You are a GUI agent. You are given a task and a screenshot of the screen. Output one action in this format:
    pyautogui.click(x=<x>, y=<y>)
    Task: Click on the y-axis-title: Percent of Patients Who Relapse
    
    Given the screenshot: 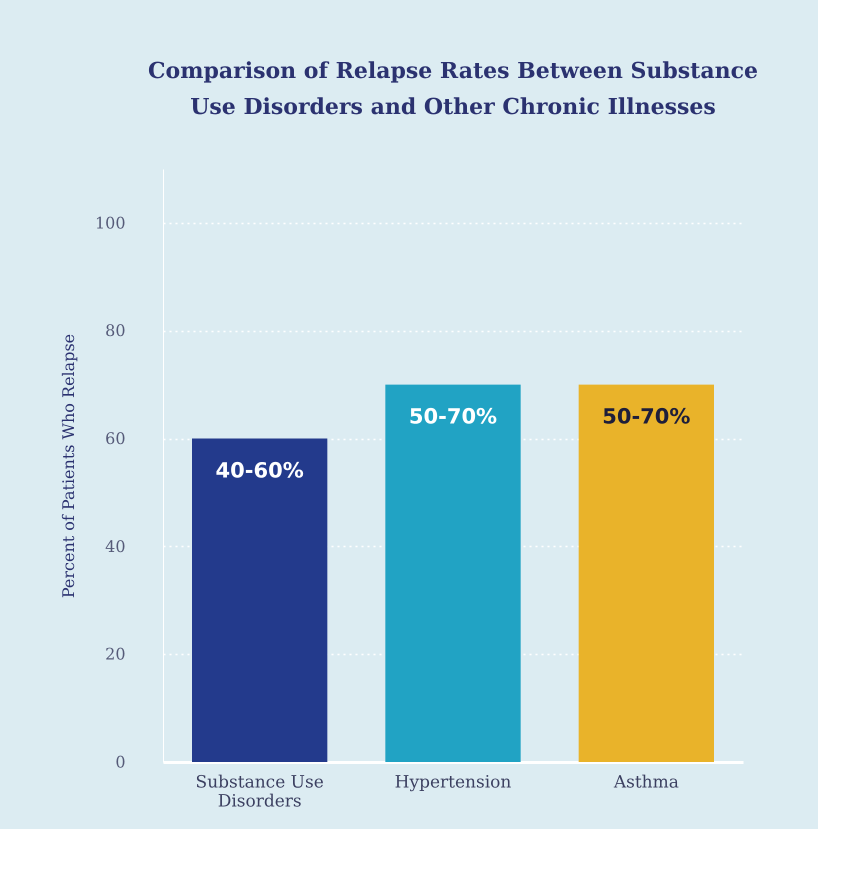 What is the action you would take?
    pyautogui.click(x=68, y=466)
    